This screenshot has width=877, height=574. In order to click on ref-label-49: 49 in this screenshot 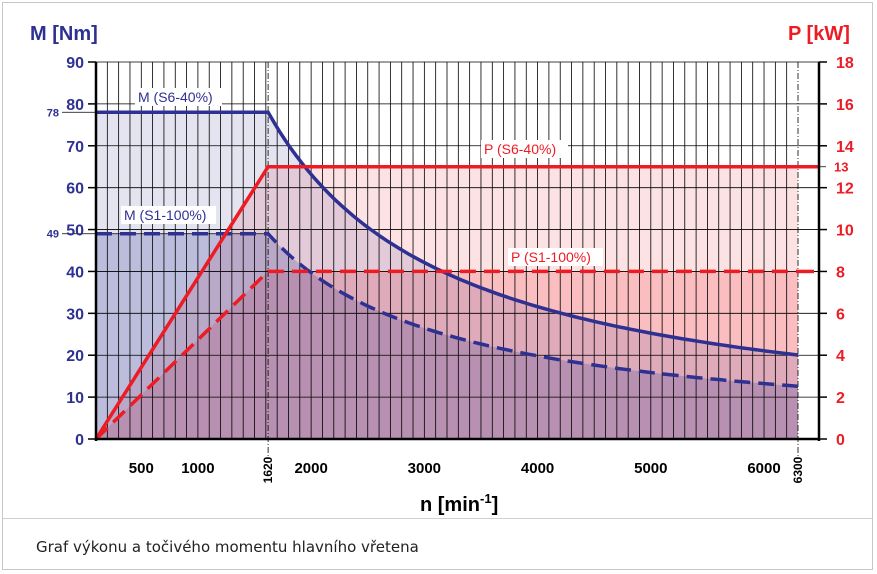, I will do `click(53, 235)`.